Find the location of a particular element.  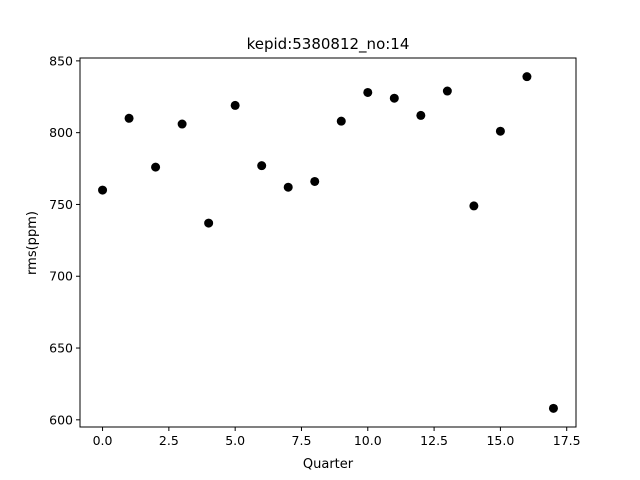

y-tick-label: 750 is located at coordinates (61, 204).